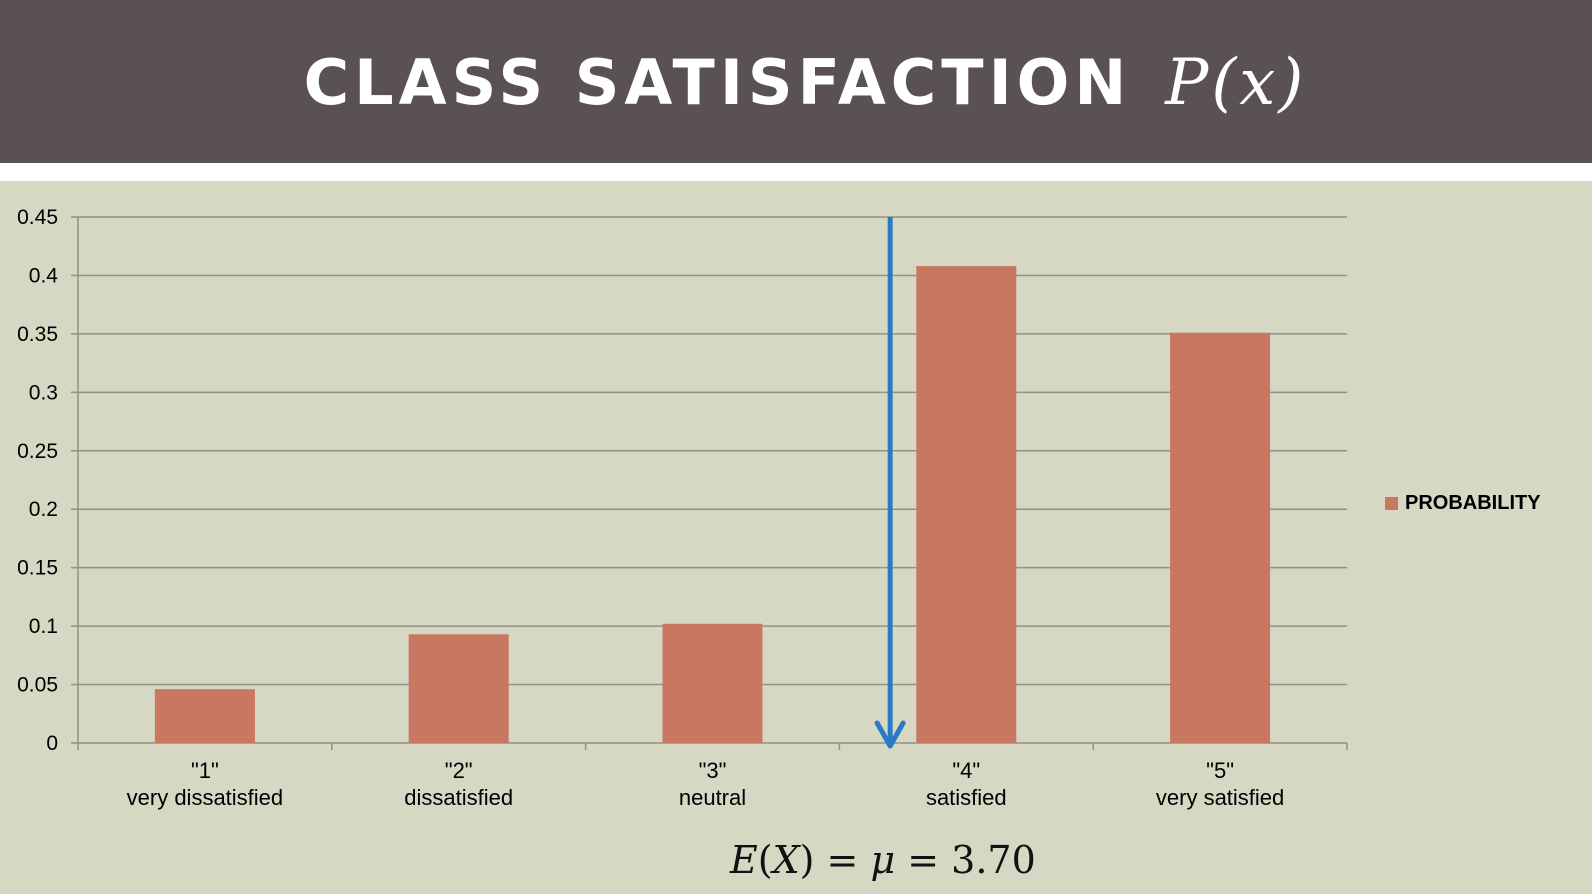 The width and height of the screenshot is (1592, 894). Describe the element at coordinates (1220, 770) in the screenshot. I see `x-category-code: "5"` at that location.